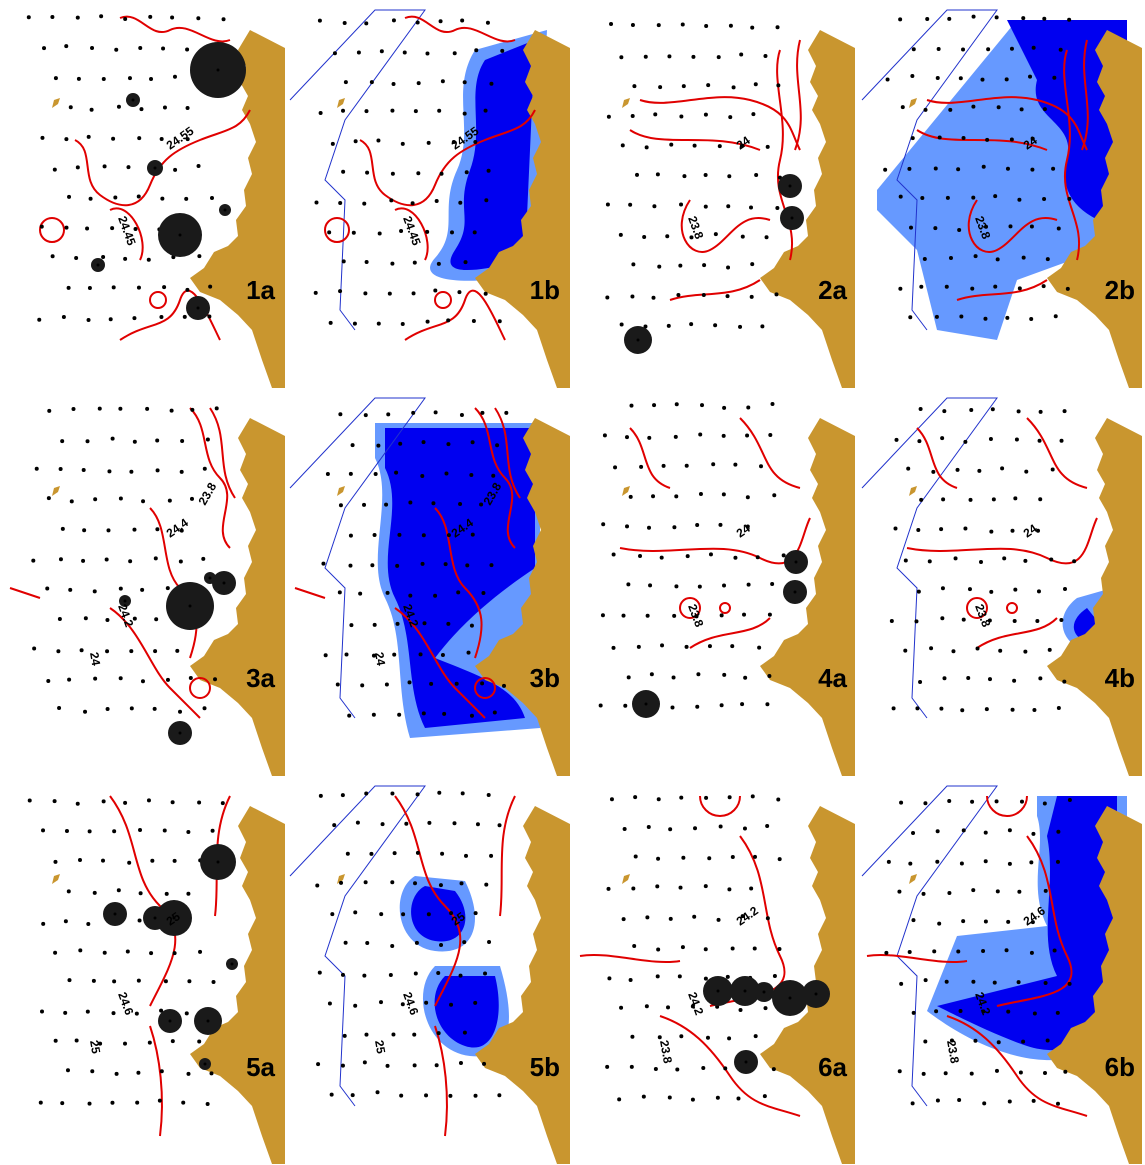 The height and width of the screenshot is (1165, 1145). I want to click on coastline-land, so click(522, 597).